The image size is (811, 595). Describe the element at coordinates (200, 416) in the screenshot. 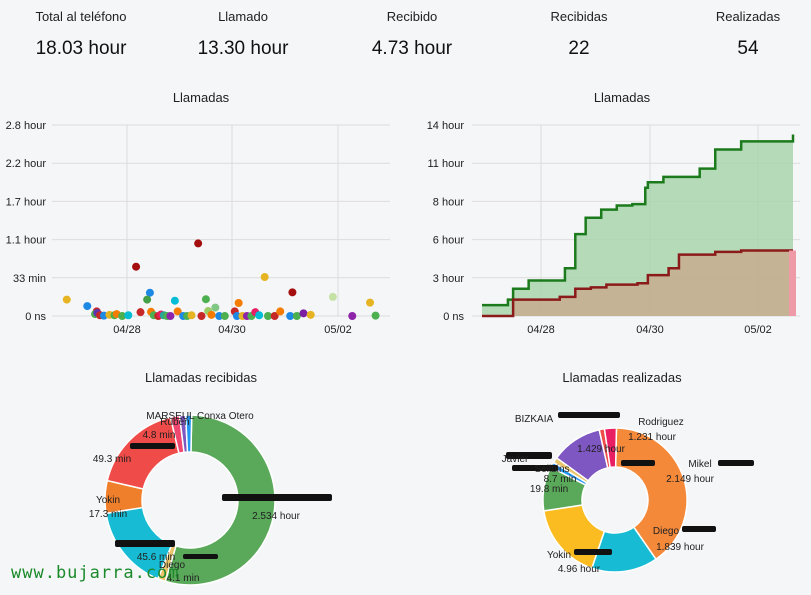

I see `slice-name-label: MARSEUL Conxa Otero` at that location.